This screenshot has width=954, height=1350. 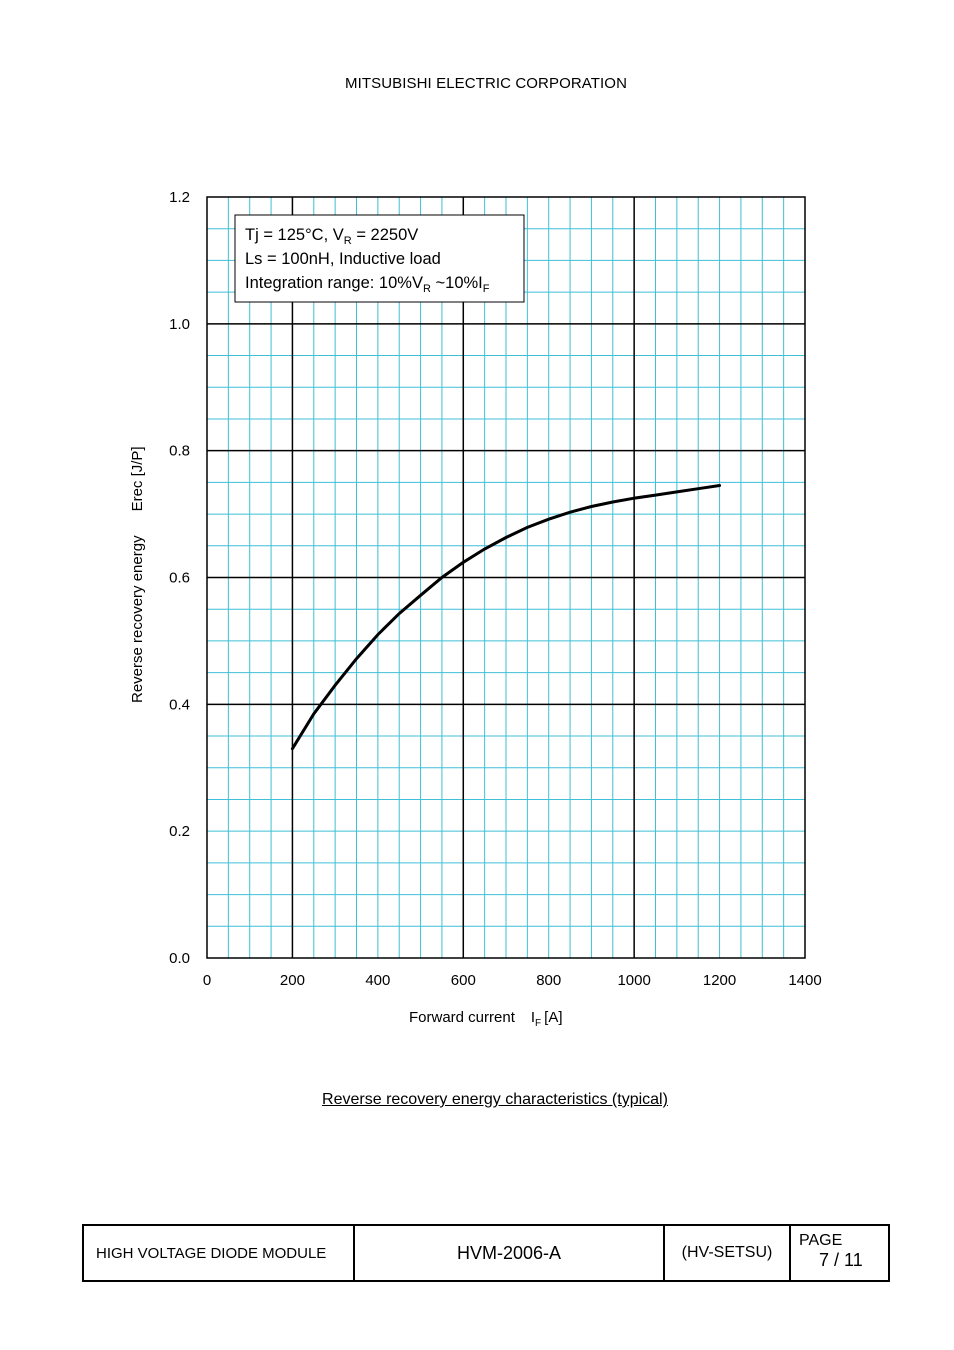 I want to click on annotation-line-1-b: = 2250V, so click(x=385, y=235).